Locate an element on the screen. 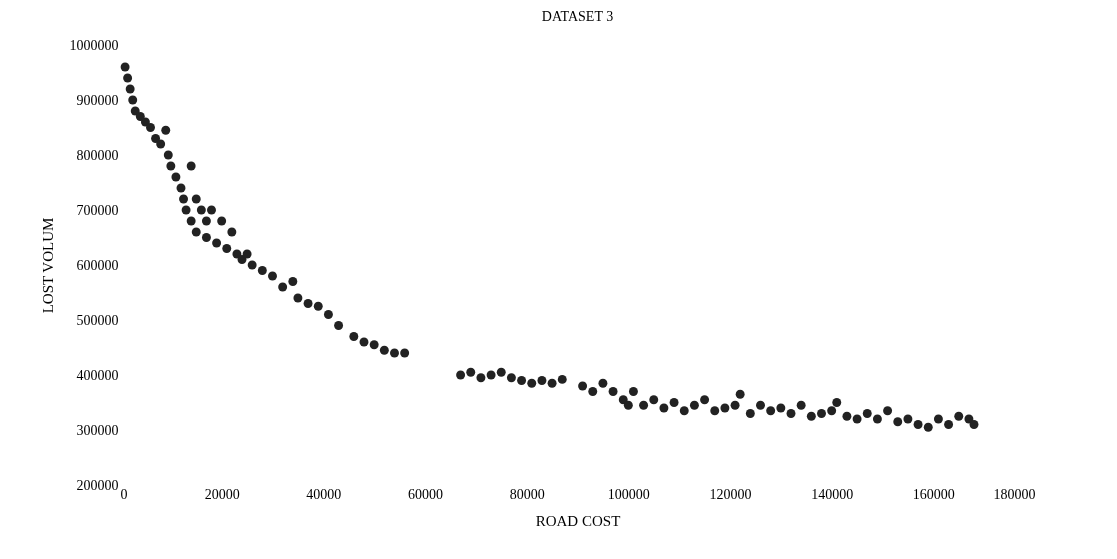 The width and height of the screenshot is (1117, 559). x-tick-label: 0 is located at coordinates (124, 494).